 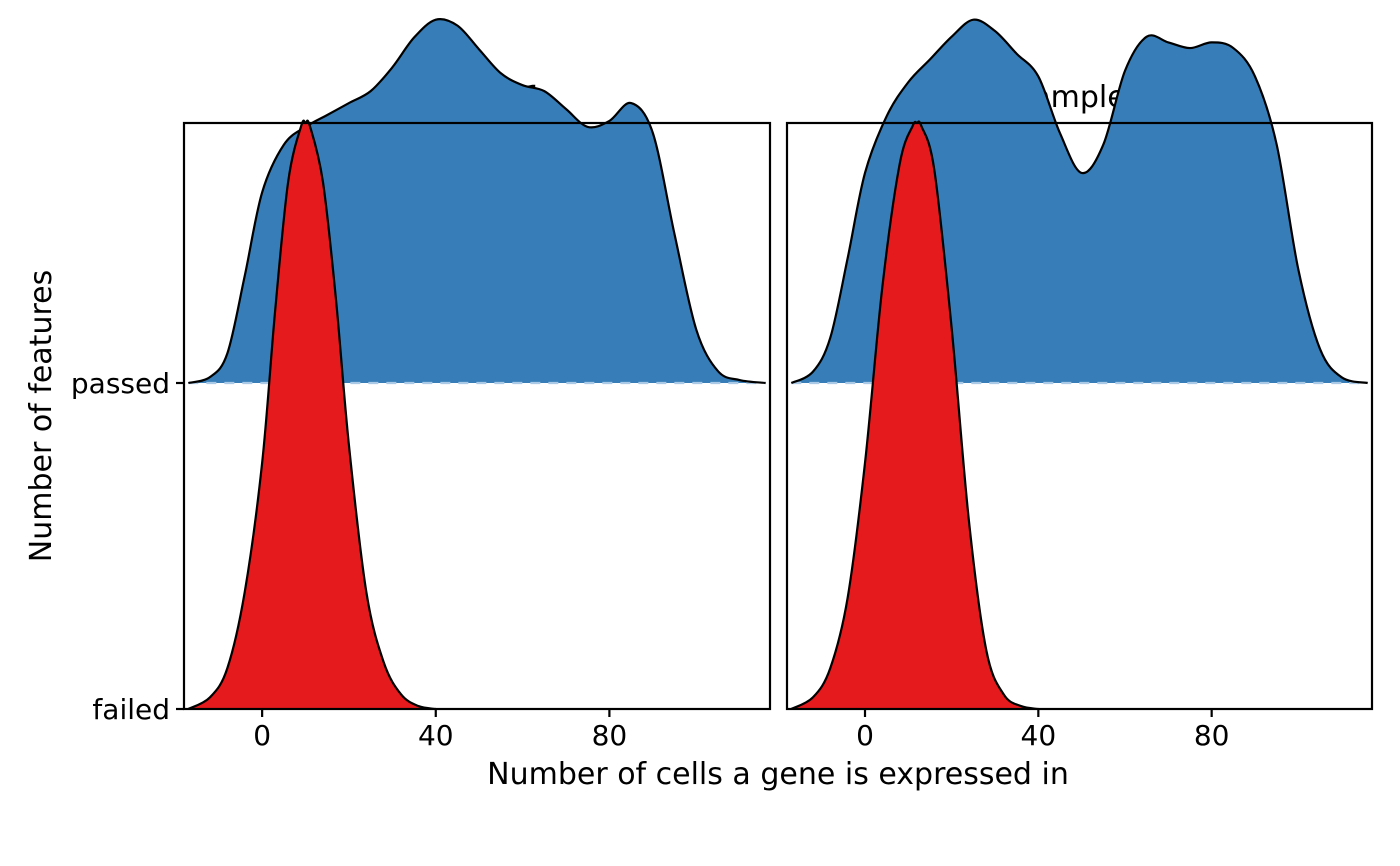 I want to click on y-axis: passed failed Number of features, so click(x=104, y=498).